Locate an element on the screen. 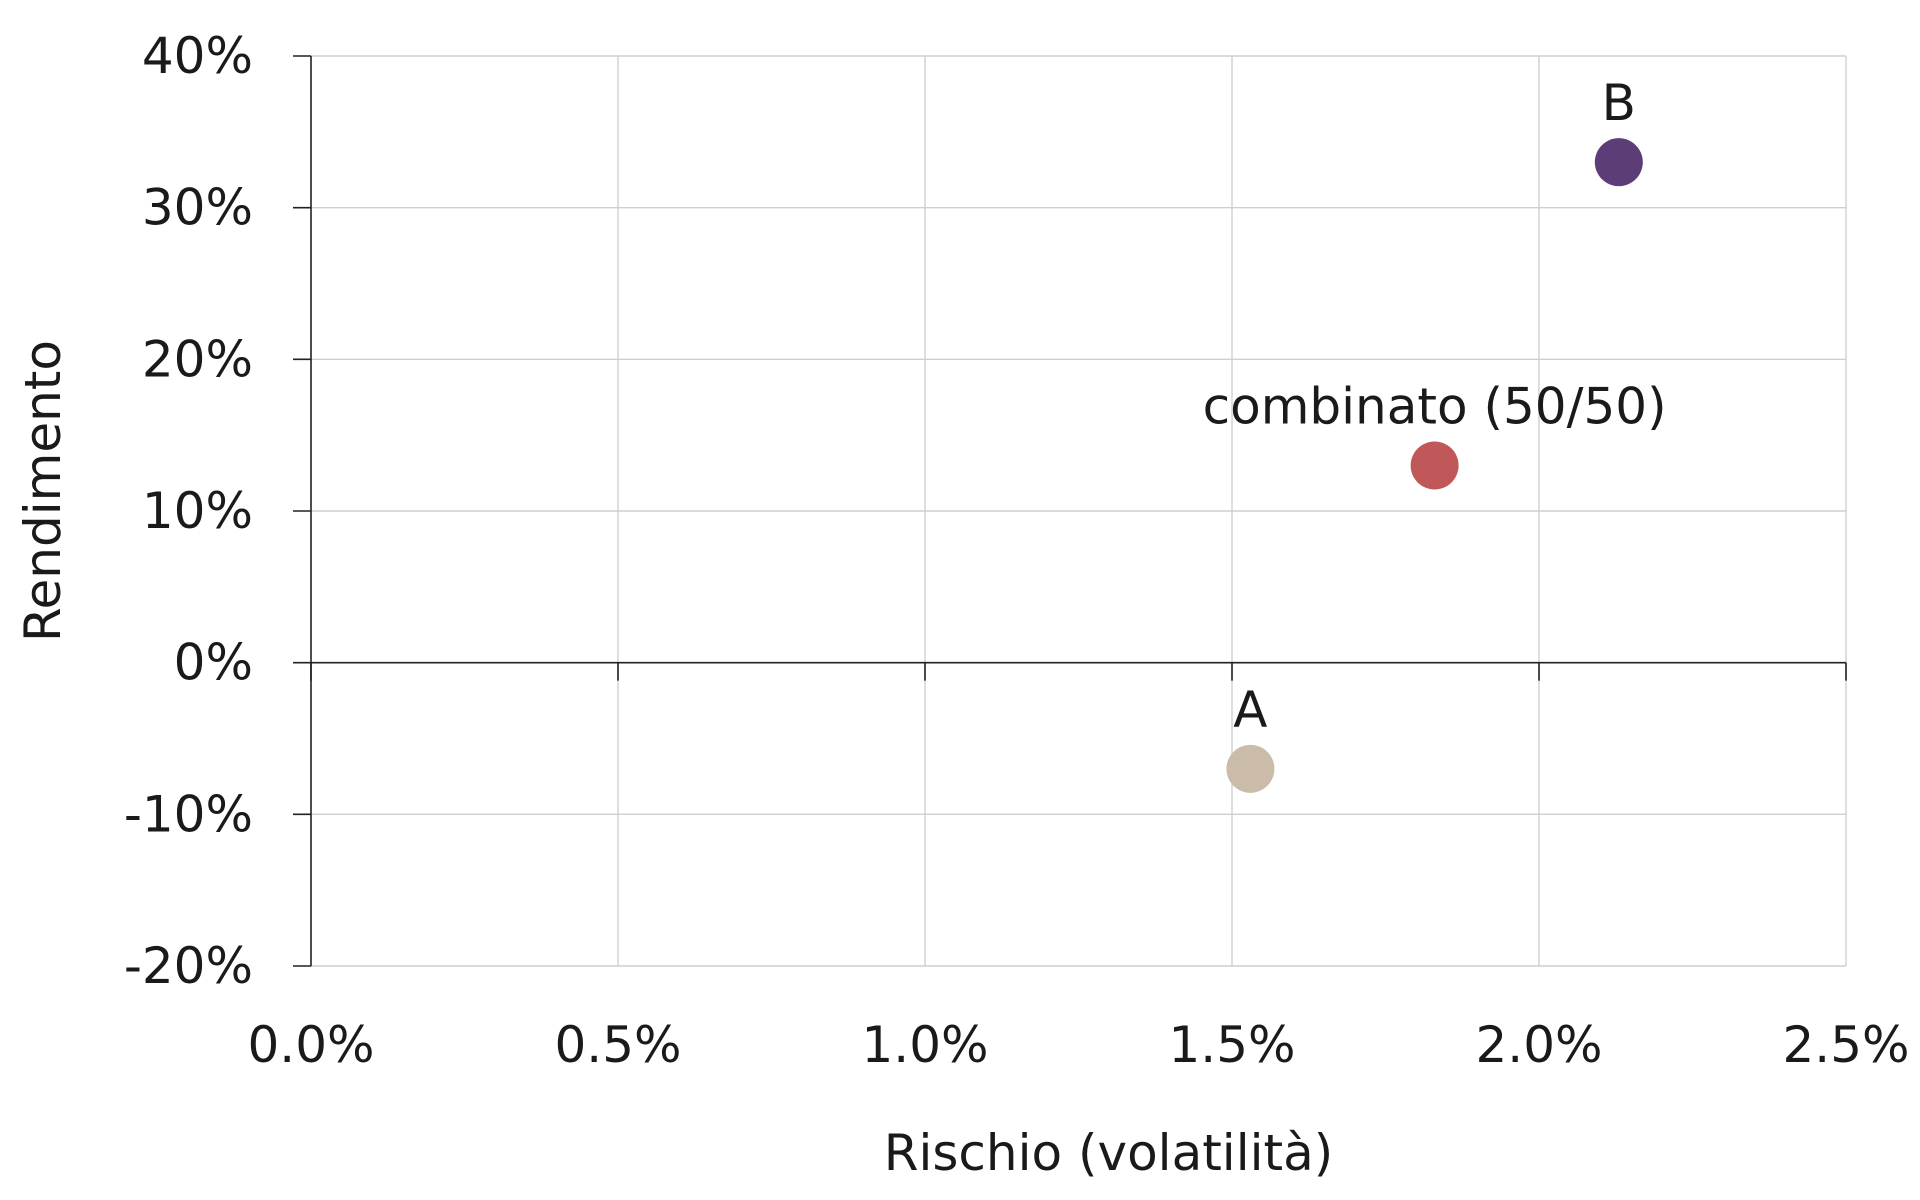  y-tick-label: 30% is located at coordinates (197, 208).